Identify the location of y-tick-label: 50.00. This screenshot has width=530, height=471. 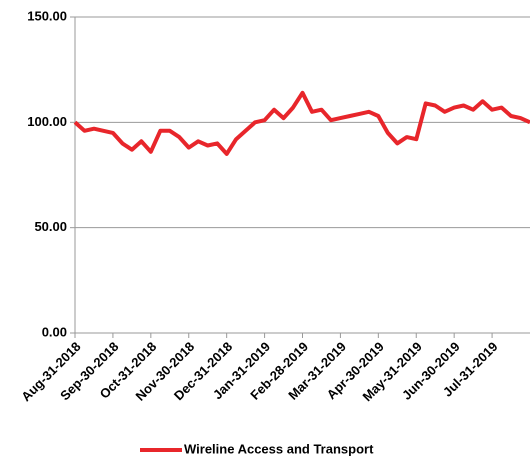
(50, 226).